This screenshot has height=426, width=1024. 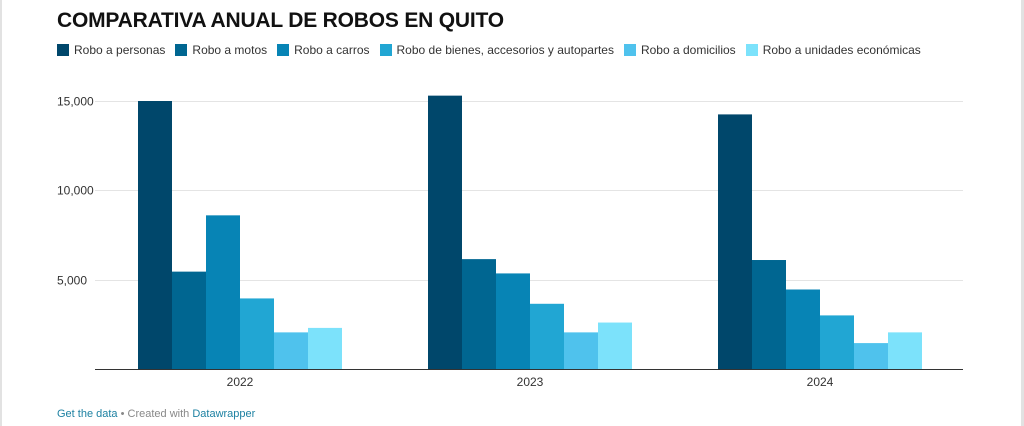 I want to click on get-the-data-link: Get the data, so click(x=87, y=414).